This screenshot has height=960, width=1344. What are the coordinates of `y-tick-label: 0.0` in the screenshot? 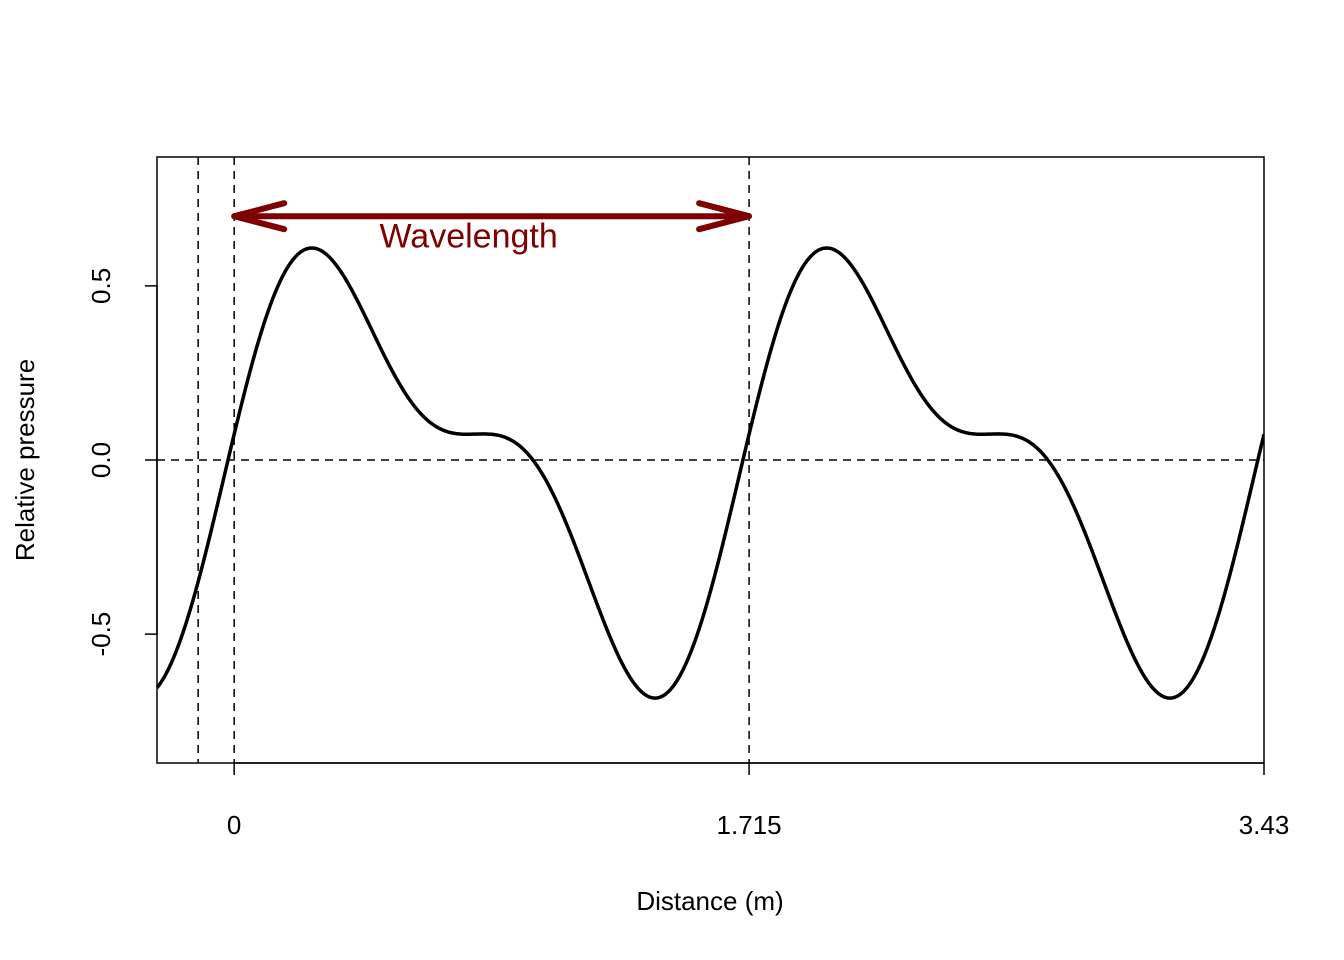 It's located at (101, 460).